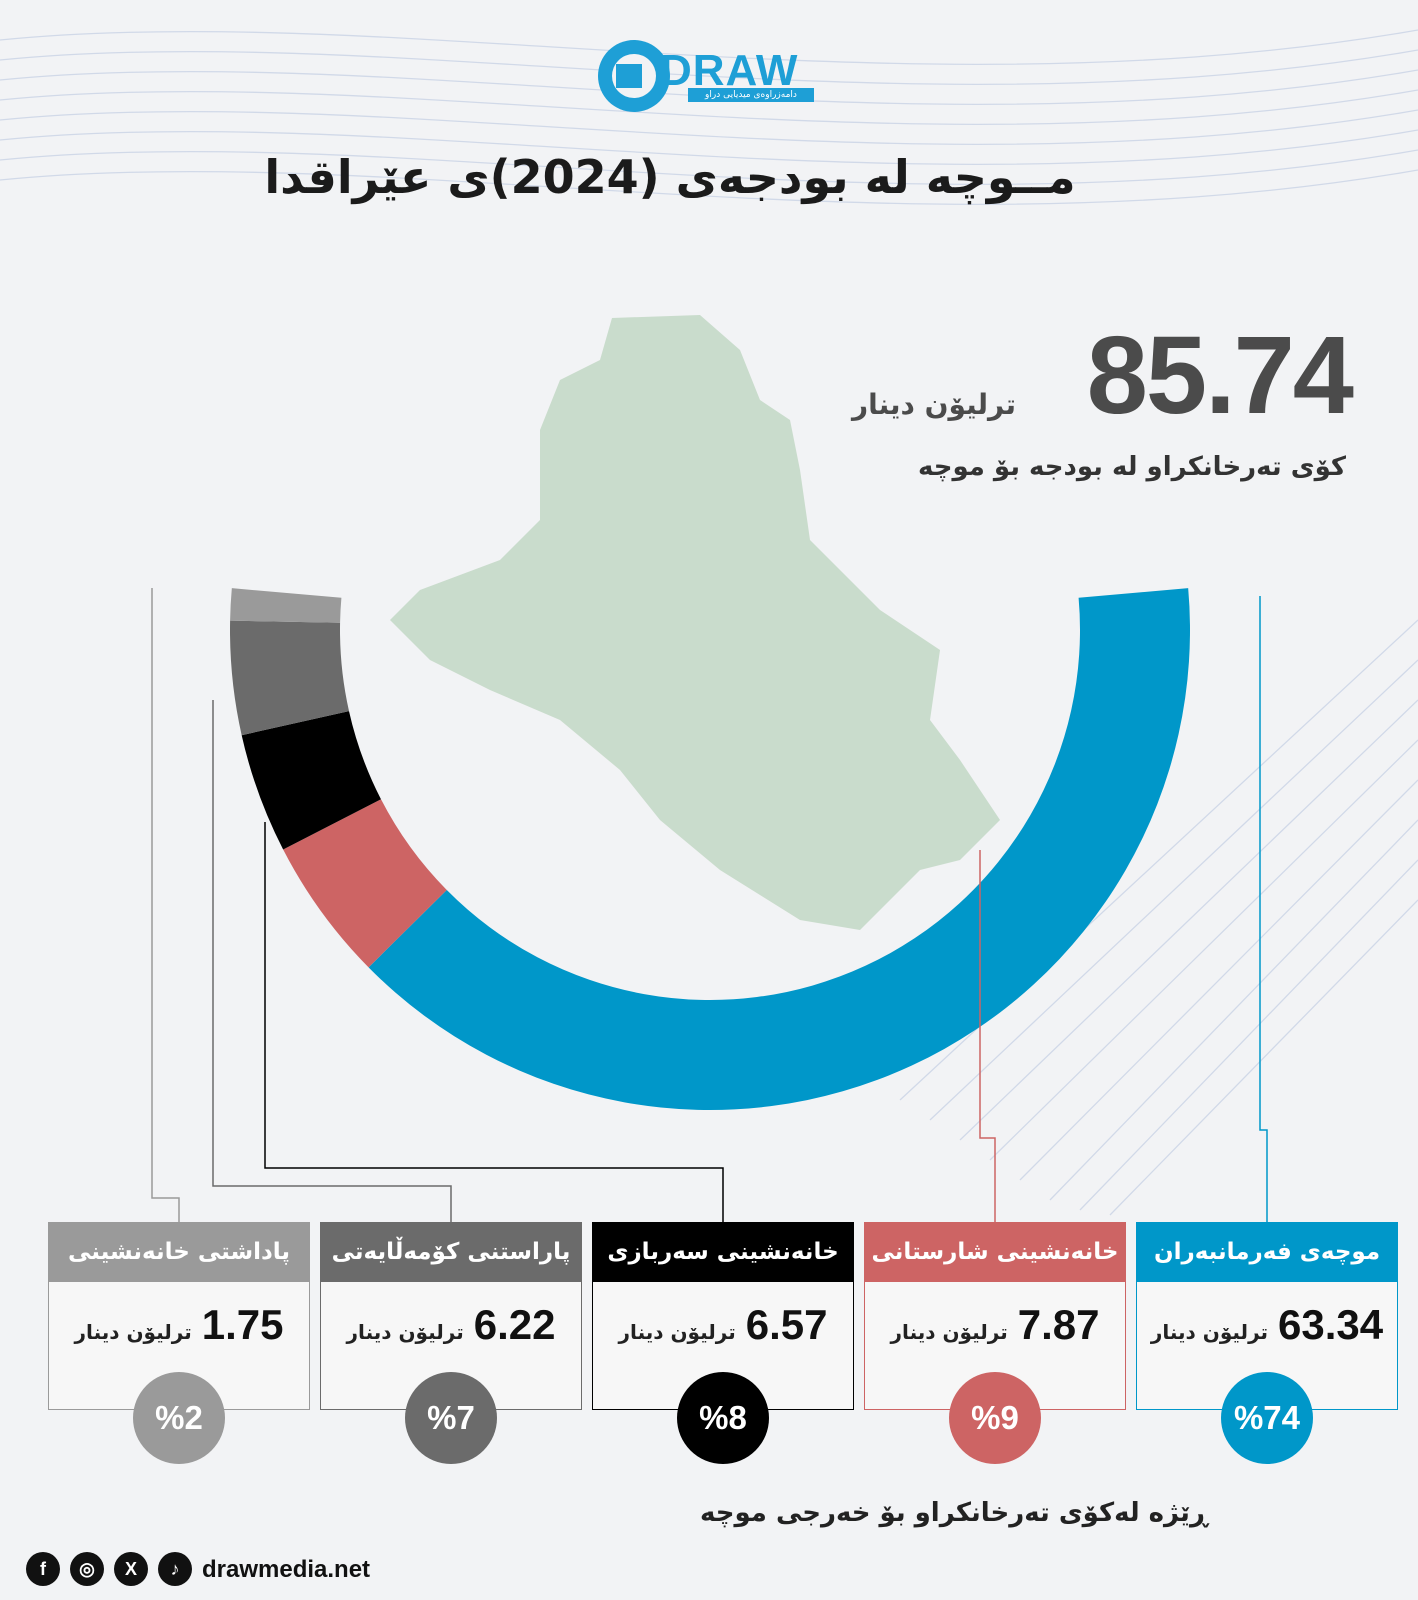 The width and height of the screenshot is (1418, 1600). I want to click on total-caption: کۆی تەرخانکراو لە بودجە بۆ موچە, so click(1131, 467).